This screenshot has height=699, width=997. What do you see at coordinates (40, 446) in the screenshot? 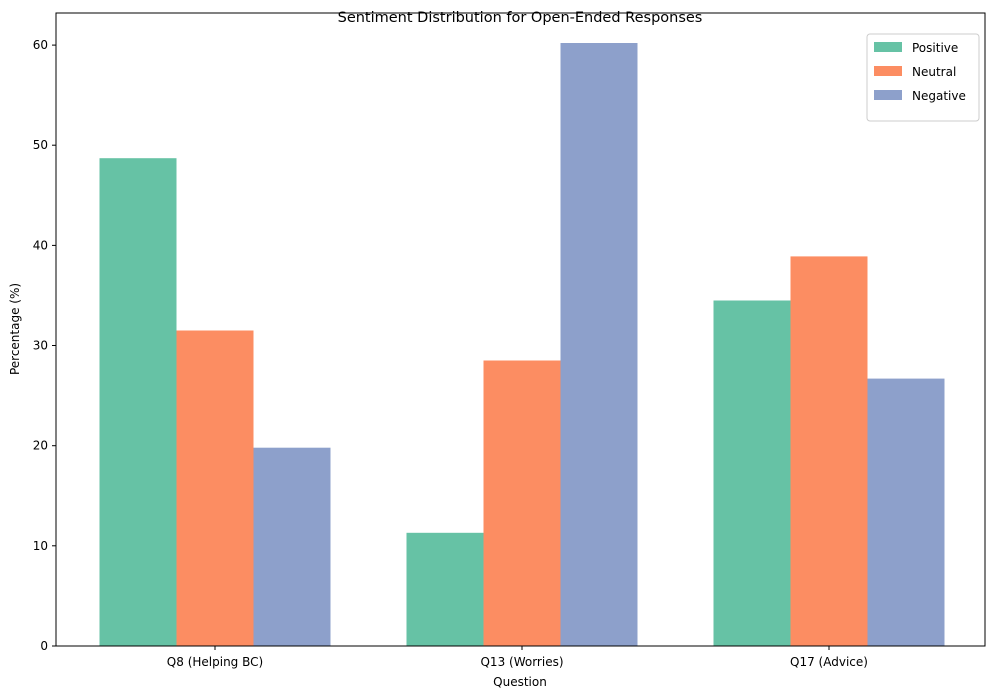
I see `y-tick-label: 20` at bounding box center [40, 446].